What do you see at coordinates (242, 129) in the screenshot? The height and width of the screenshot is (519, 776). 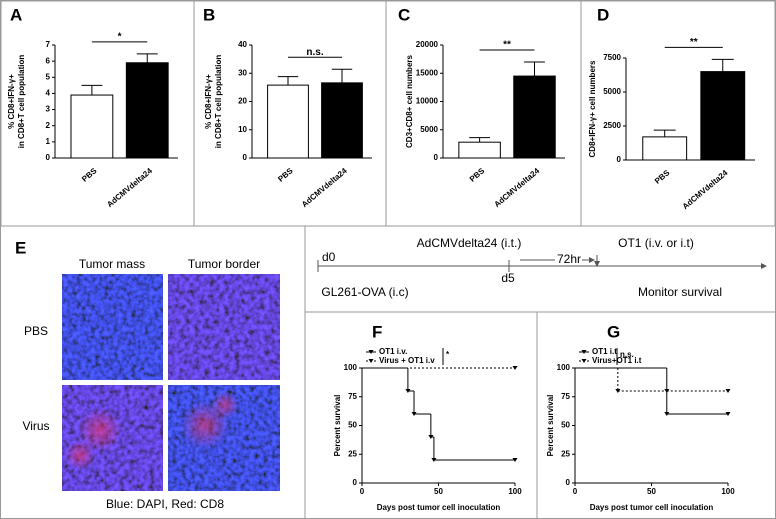 I see `y-tick-label: 10` at bounding box center [242, 129].